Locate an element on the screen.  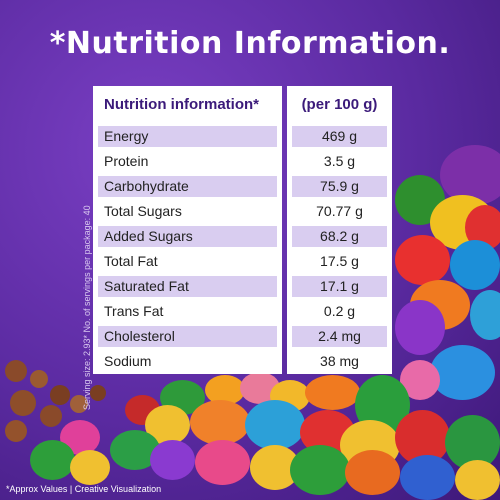
table-row-value: 68.2 g is located at coordinates (339, 236).